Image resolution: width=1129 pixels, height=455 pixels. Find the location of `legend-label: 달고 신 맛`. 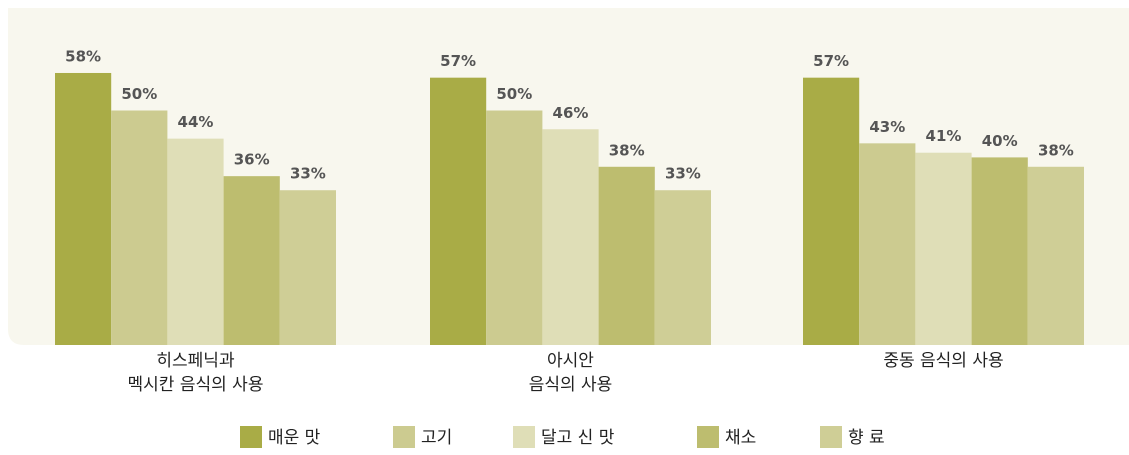

legend-label: 달고 신 맛 is located at coordinates (578, 438).